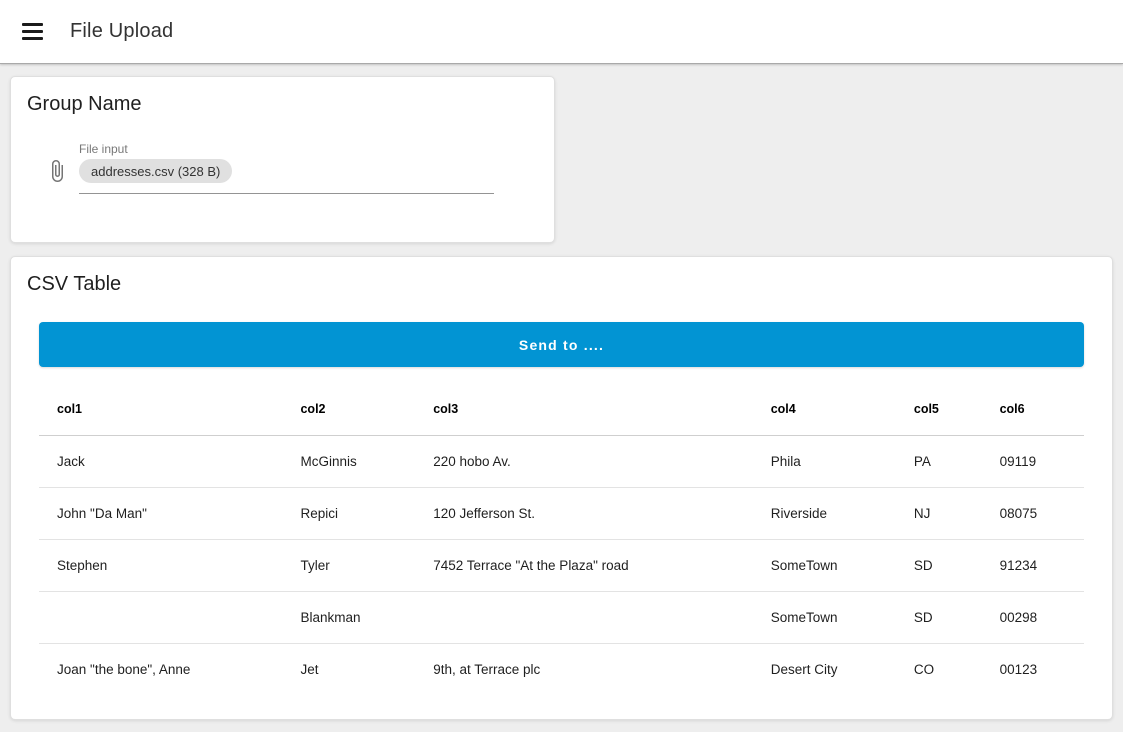 The width and height of the screenshot is (1123, 732). I want to click on table-cell: Riverside, so click(824, 513).